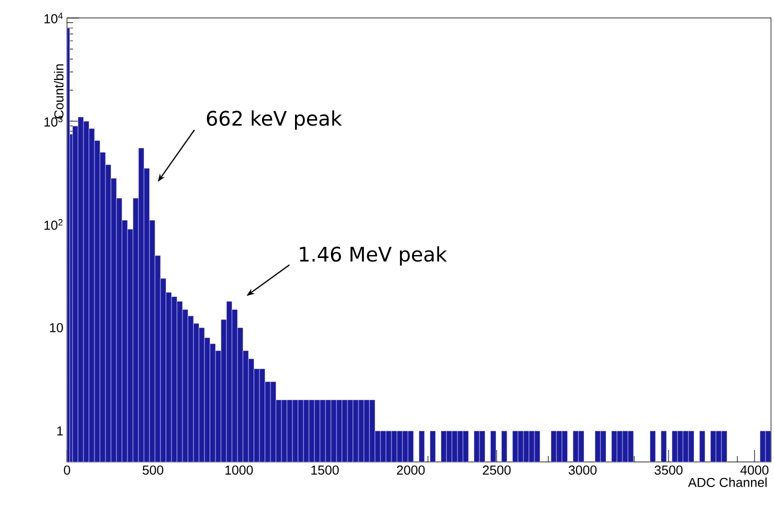 The height and width of the screenshot is (507, 774). What do you see at coordinates (496, 470) in the screenshot?
I see `x-tick-label: 2500` at bounding box center [496, 470].